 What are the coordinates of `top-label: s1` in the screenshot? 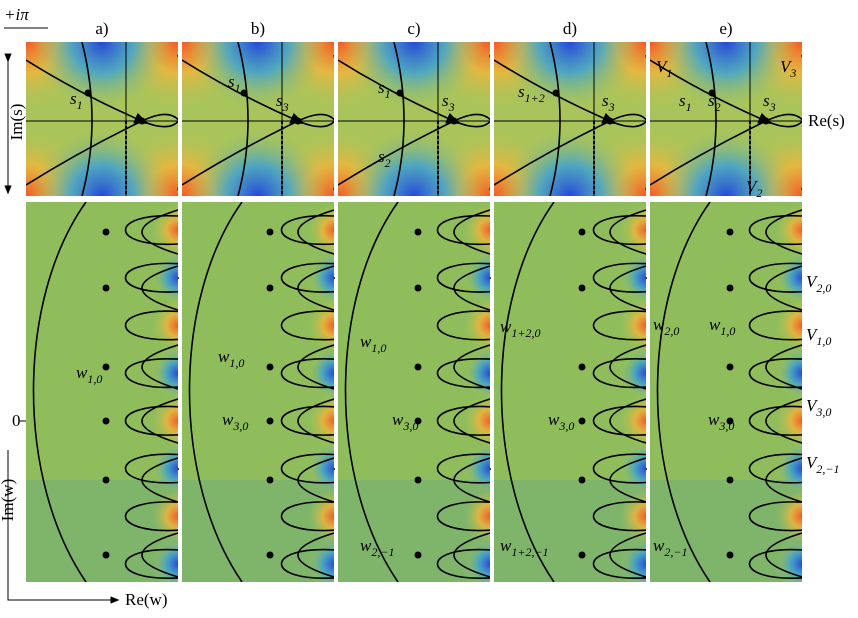 It's located at (234, 83).